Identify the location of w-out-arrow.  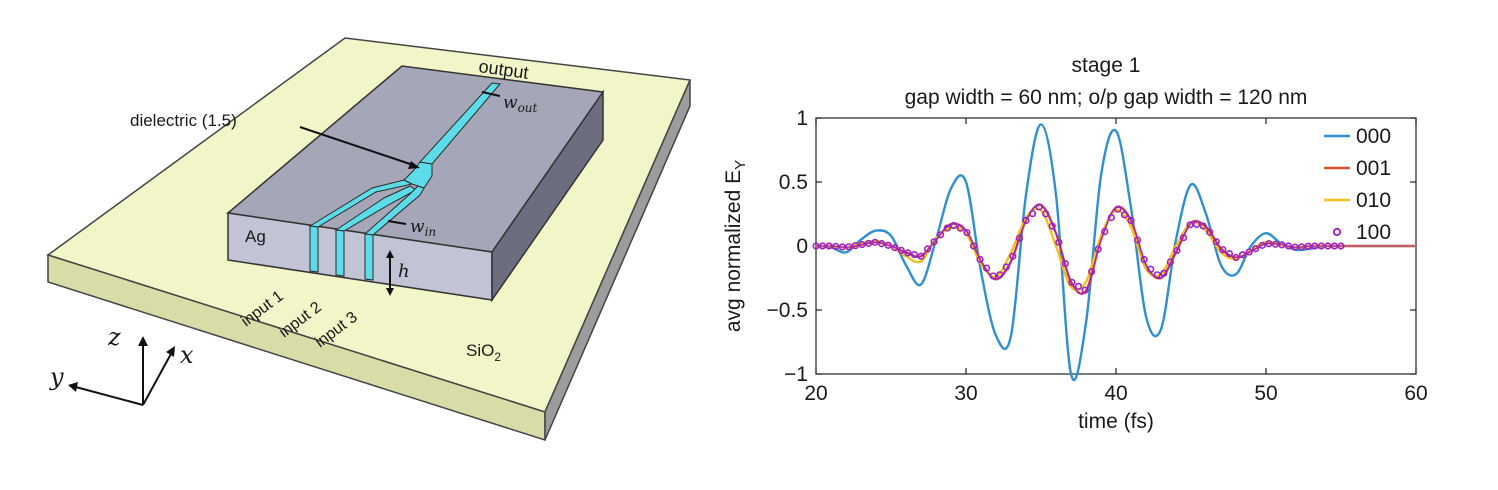
(491, 94).